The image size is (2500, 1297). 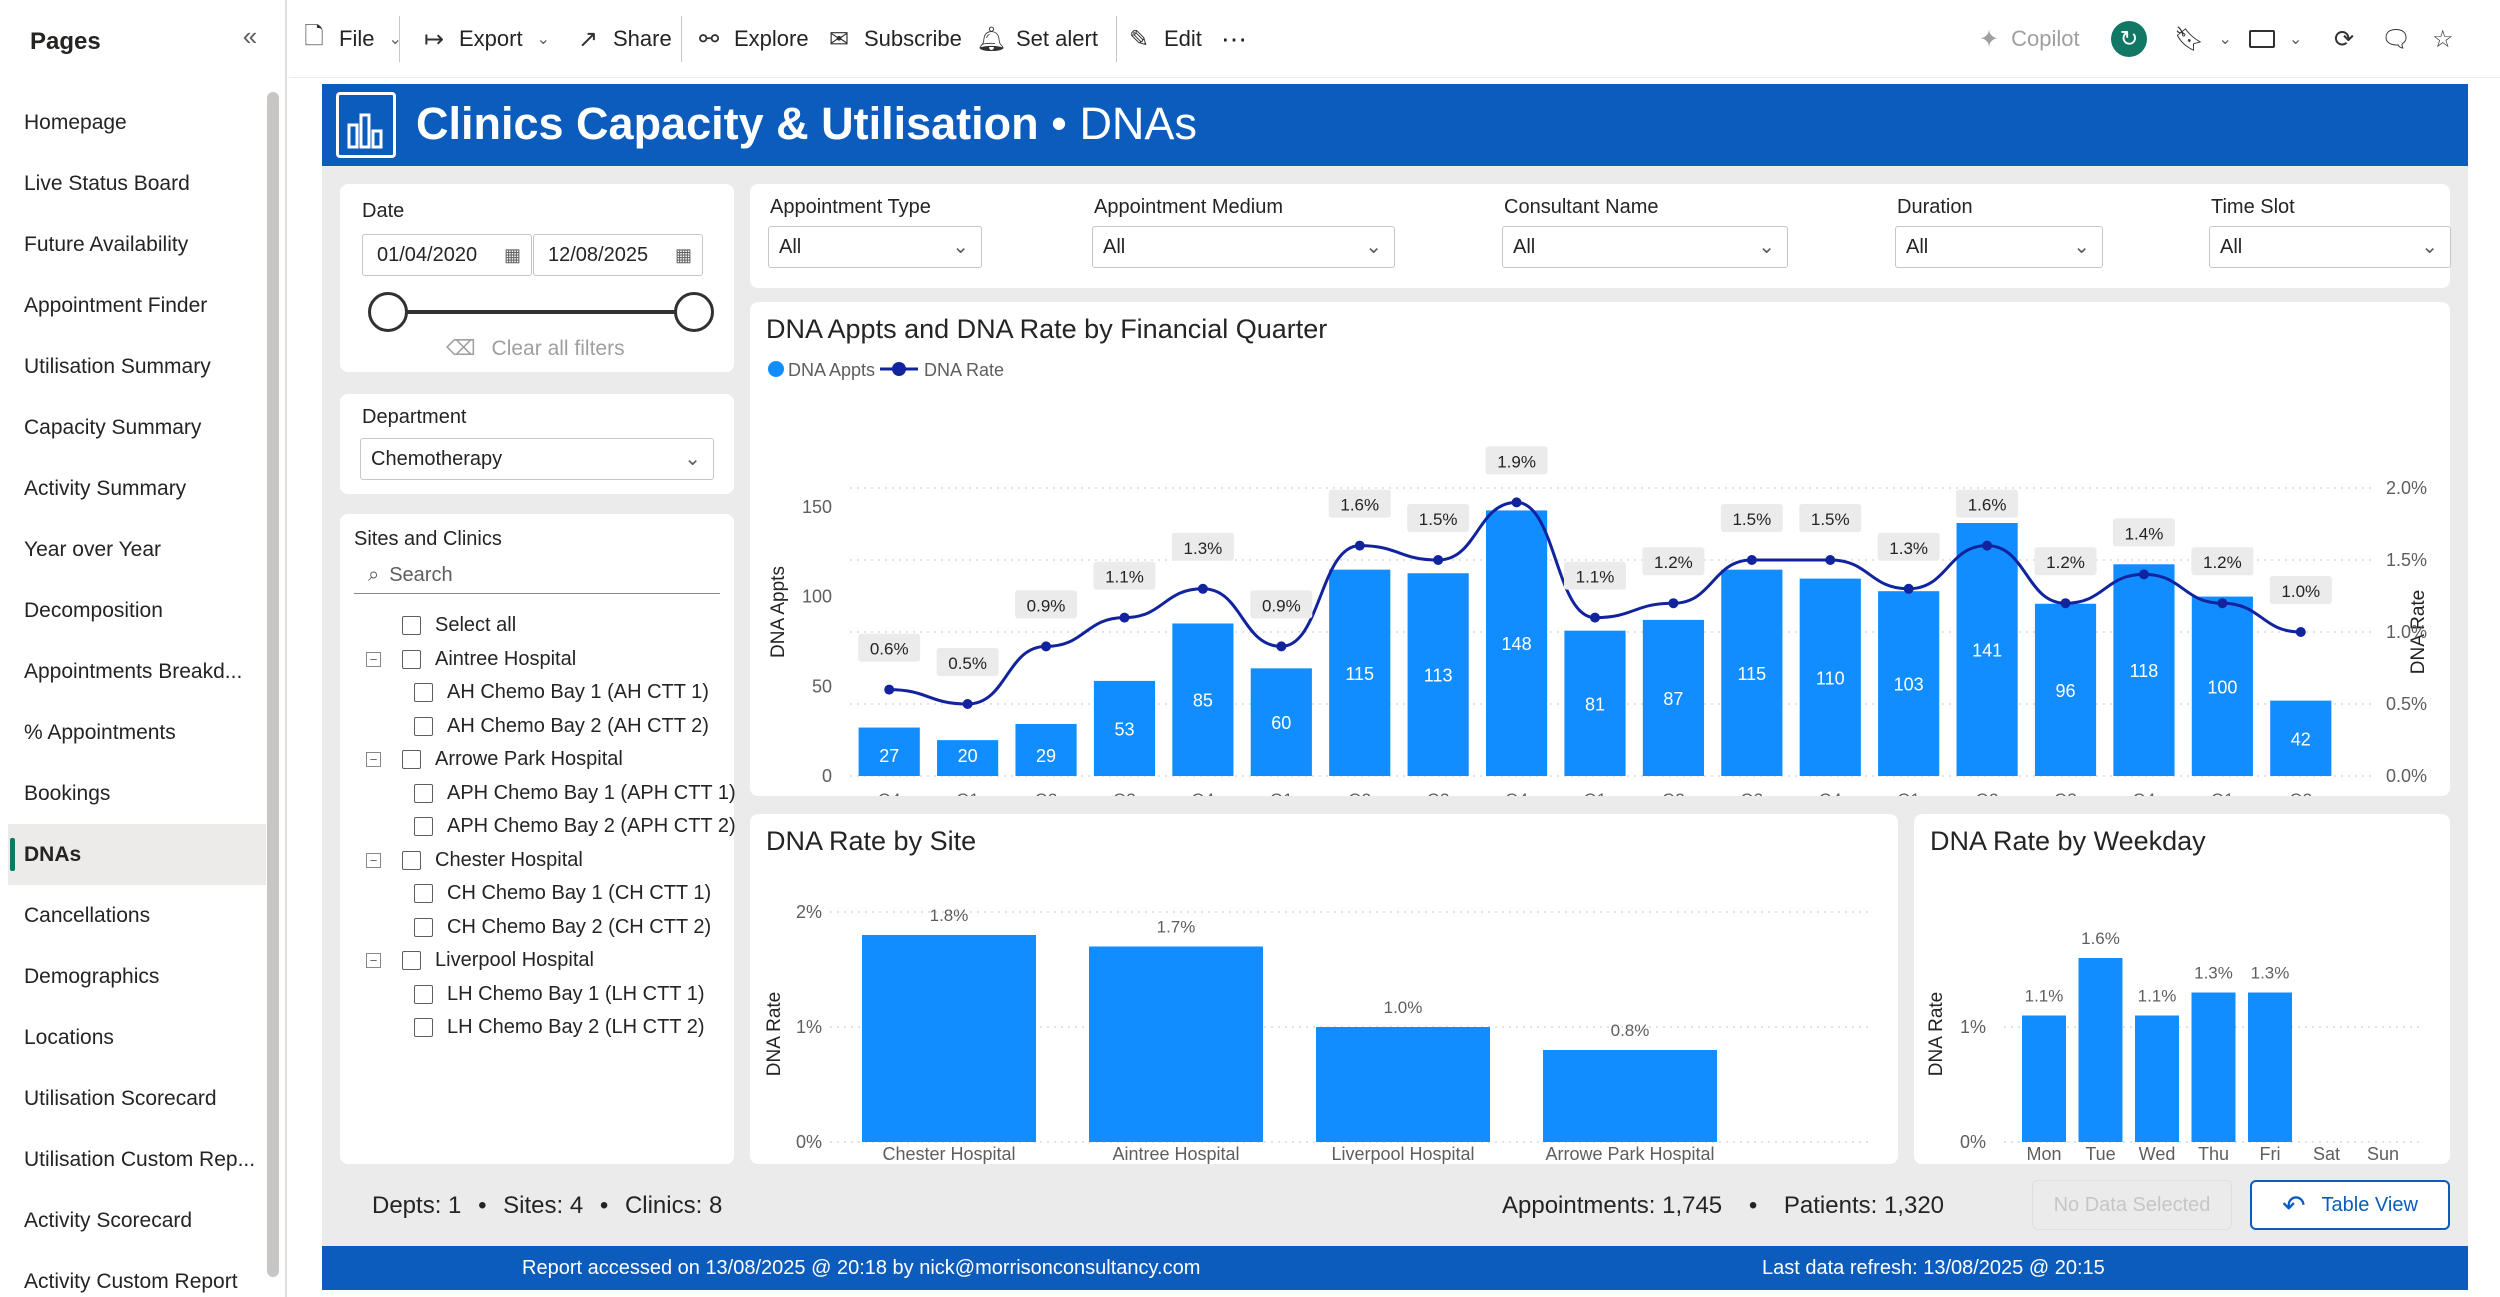 I want to click on clinic-item: APH Chemo Bay 2 (APH CTT 2), so click(x=575, y=826).